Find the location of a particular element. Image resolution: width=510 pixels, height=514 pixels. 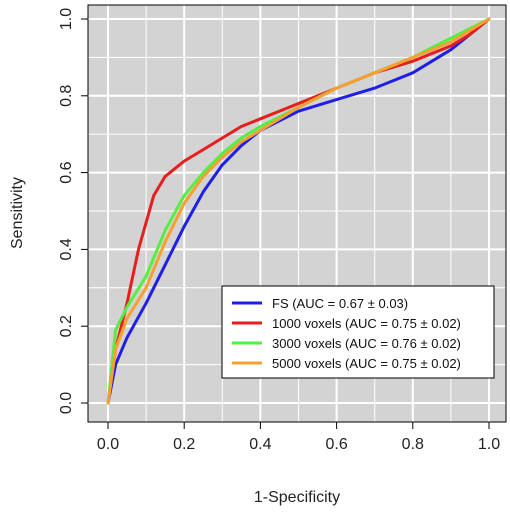

legend-box is located at coordinates (358, 332).